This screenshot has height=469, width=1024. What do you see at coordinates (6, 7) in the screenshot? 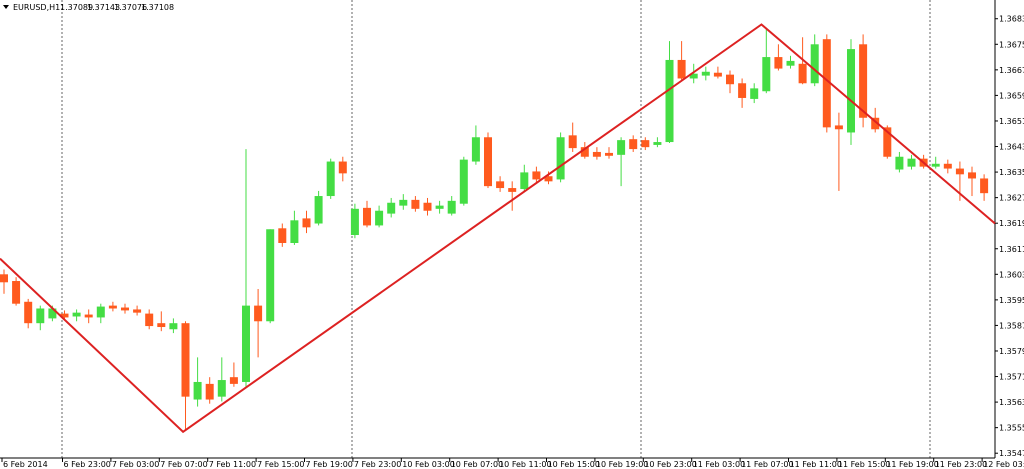
I see `menu-arrow` at bounding box center [6, 7].